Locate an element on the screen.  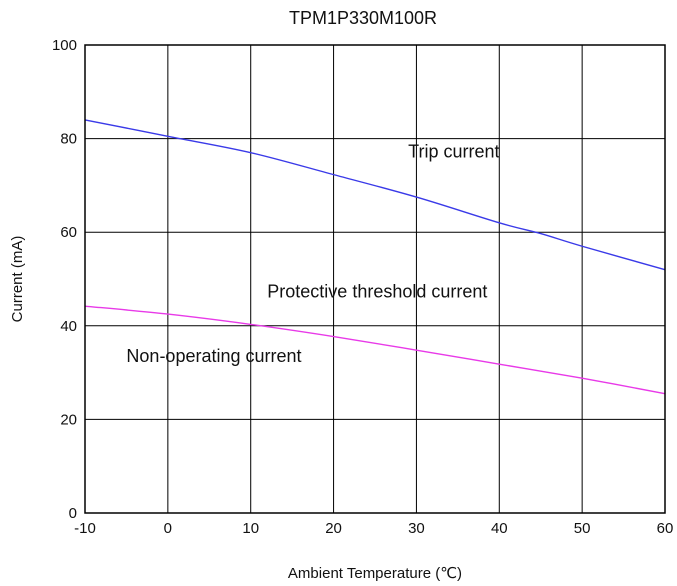
x-tick-label-5: 40 is located at coordinates (499, 528).